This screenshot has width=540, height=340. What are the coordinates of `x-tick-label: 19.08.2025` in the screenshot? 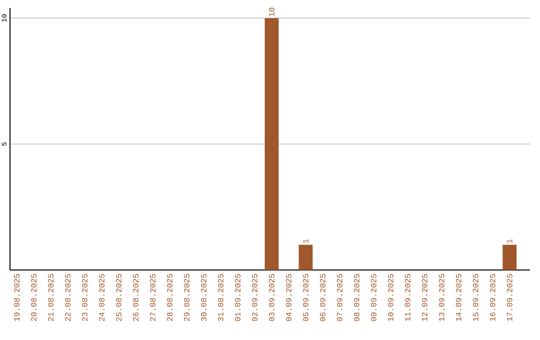 It's located at (17, 297).